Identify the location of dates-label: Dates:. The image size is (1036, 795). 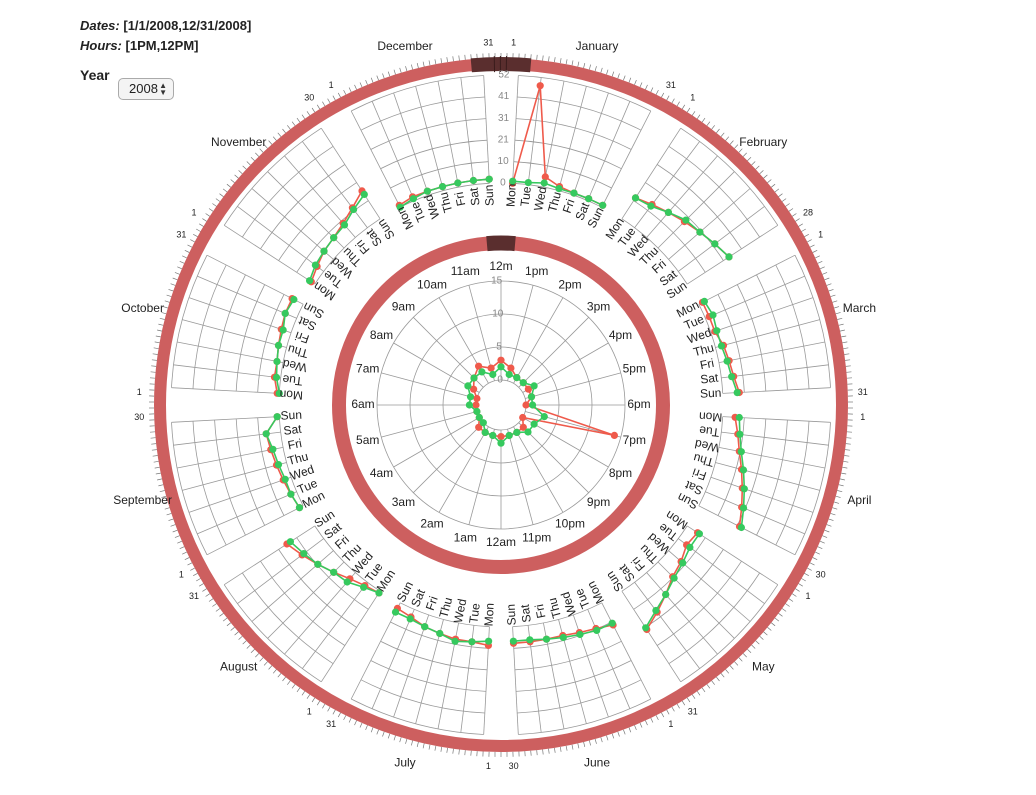
(100, 25).